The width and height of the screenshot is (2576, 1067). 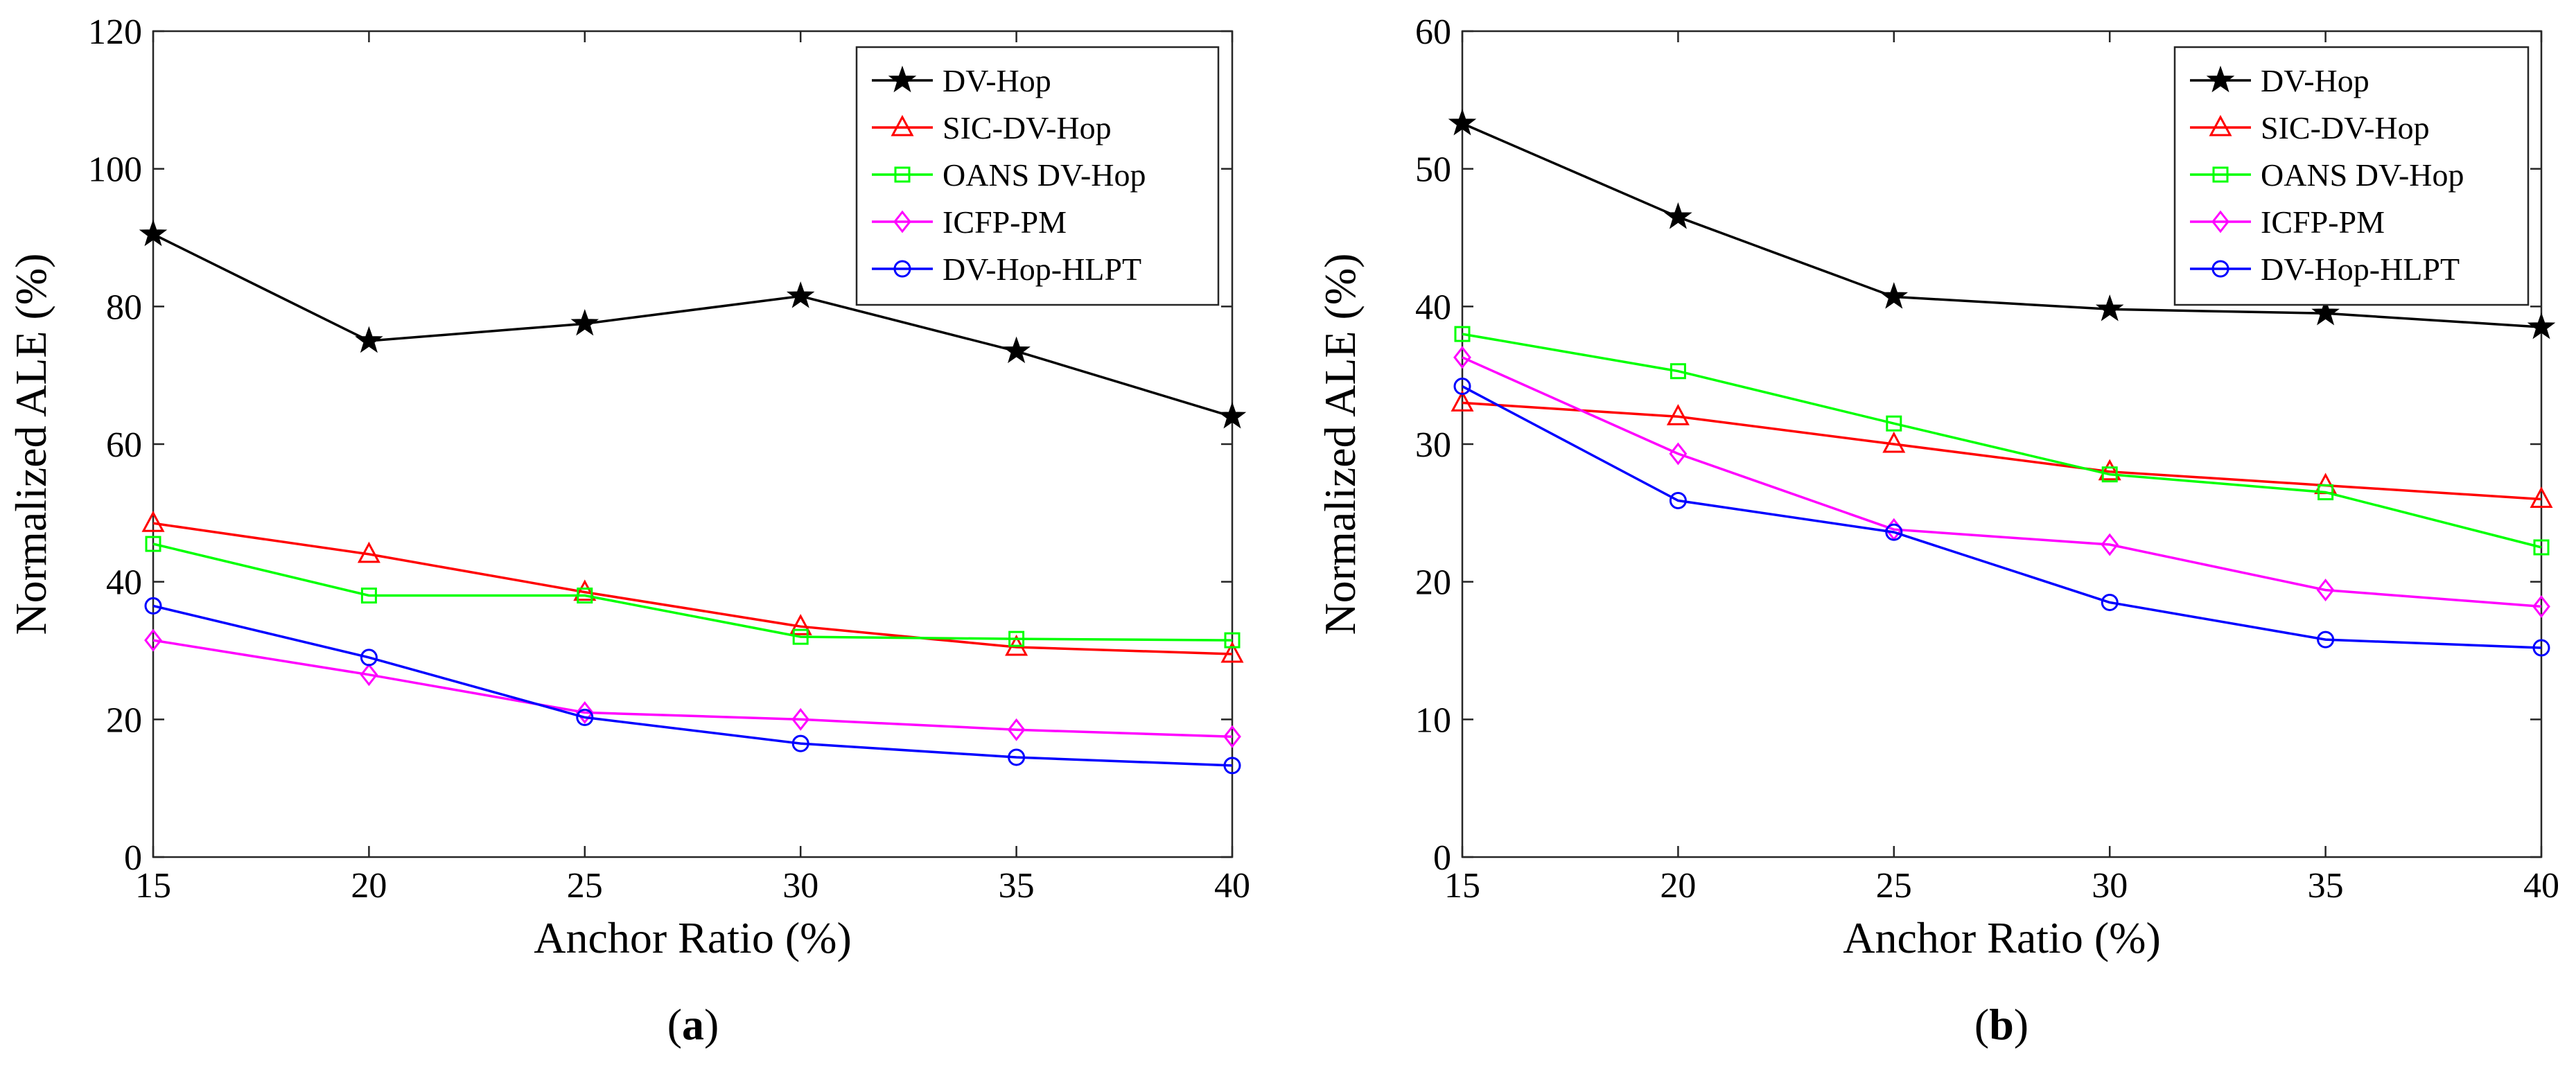 I want to click on y-axis-label: Normalized ALE (%), so click(x=30, y=444).